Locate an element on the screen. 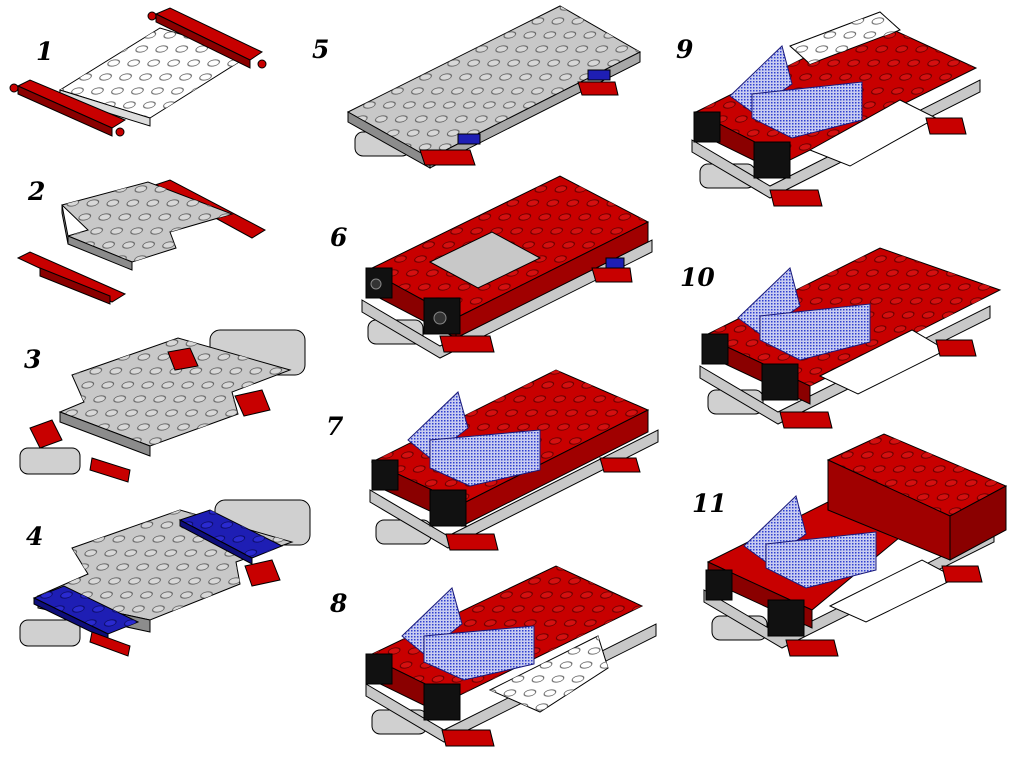 This screenshot has height=768, width=1024. red-brick-stack is located at coordinates (917, 497).